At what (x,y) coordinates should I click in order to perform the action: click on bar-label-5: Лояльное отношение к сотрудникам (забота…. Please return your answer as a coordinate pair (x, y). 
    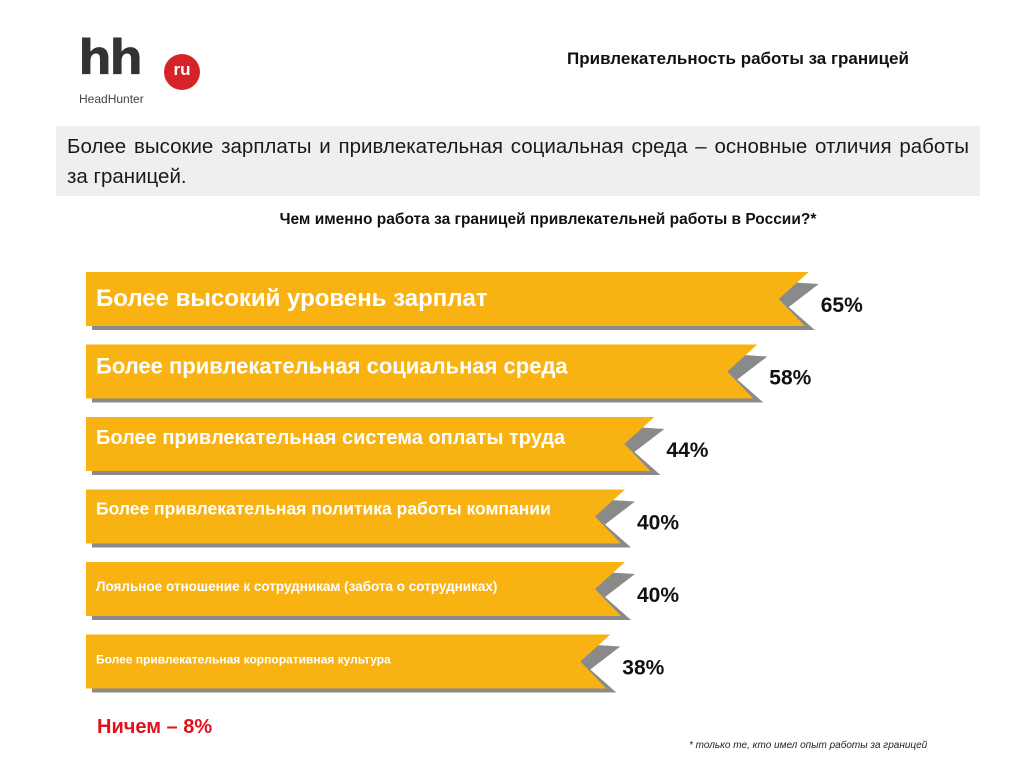
    Looking at the image, I should click on (296, 586).